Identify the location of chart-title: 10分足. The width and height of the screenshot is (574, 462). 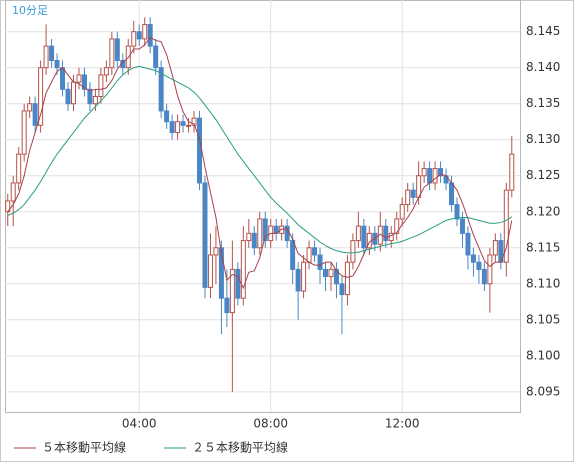
(30, 10).